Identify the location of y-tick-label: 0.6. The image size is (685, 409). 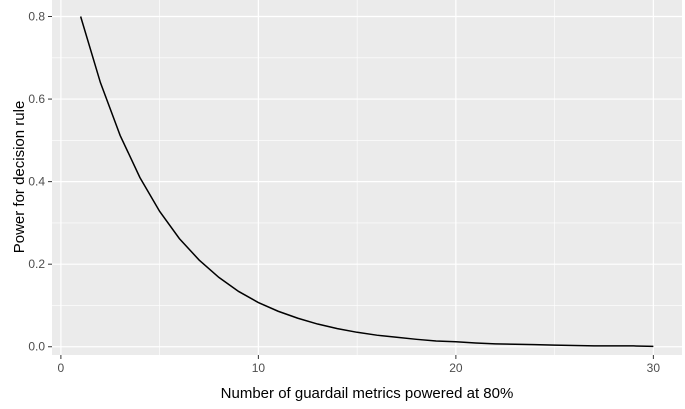
(36, 99).